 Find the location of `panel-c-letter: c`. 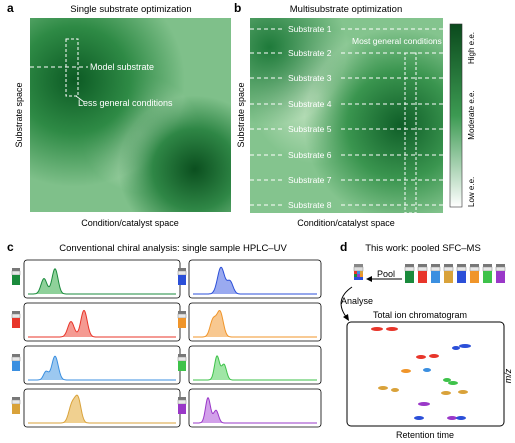

panel-c-letter: c is located at coordinates (10, 247).